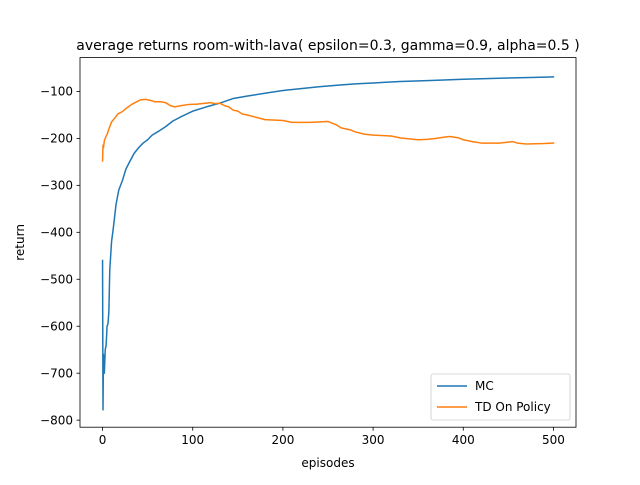 The width and height of the screenshot is (640, 485). What do you see at coordinates (56, 280) in the screenshot?
I see `y-tick-label: −500` at bounding box center [56, 280].